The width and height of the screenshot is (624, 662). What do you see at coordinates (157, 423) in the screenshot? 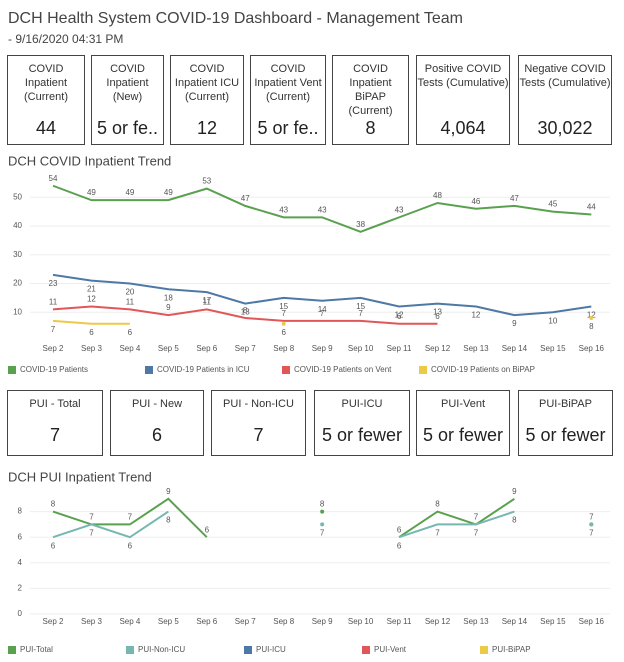
I see `kpi-card: PUI - New 6` at bounding box center [157, 423].